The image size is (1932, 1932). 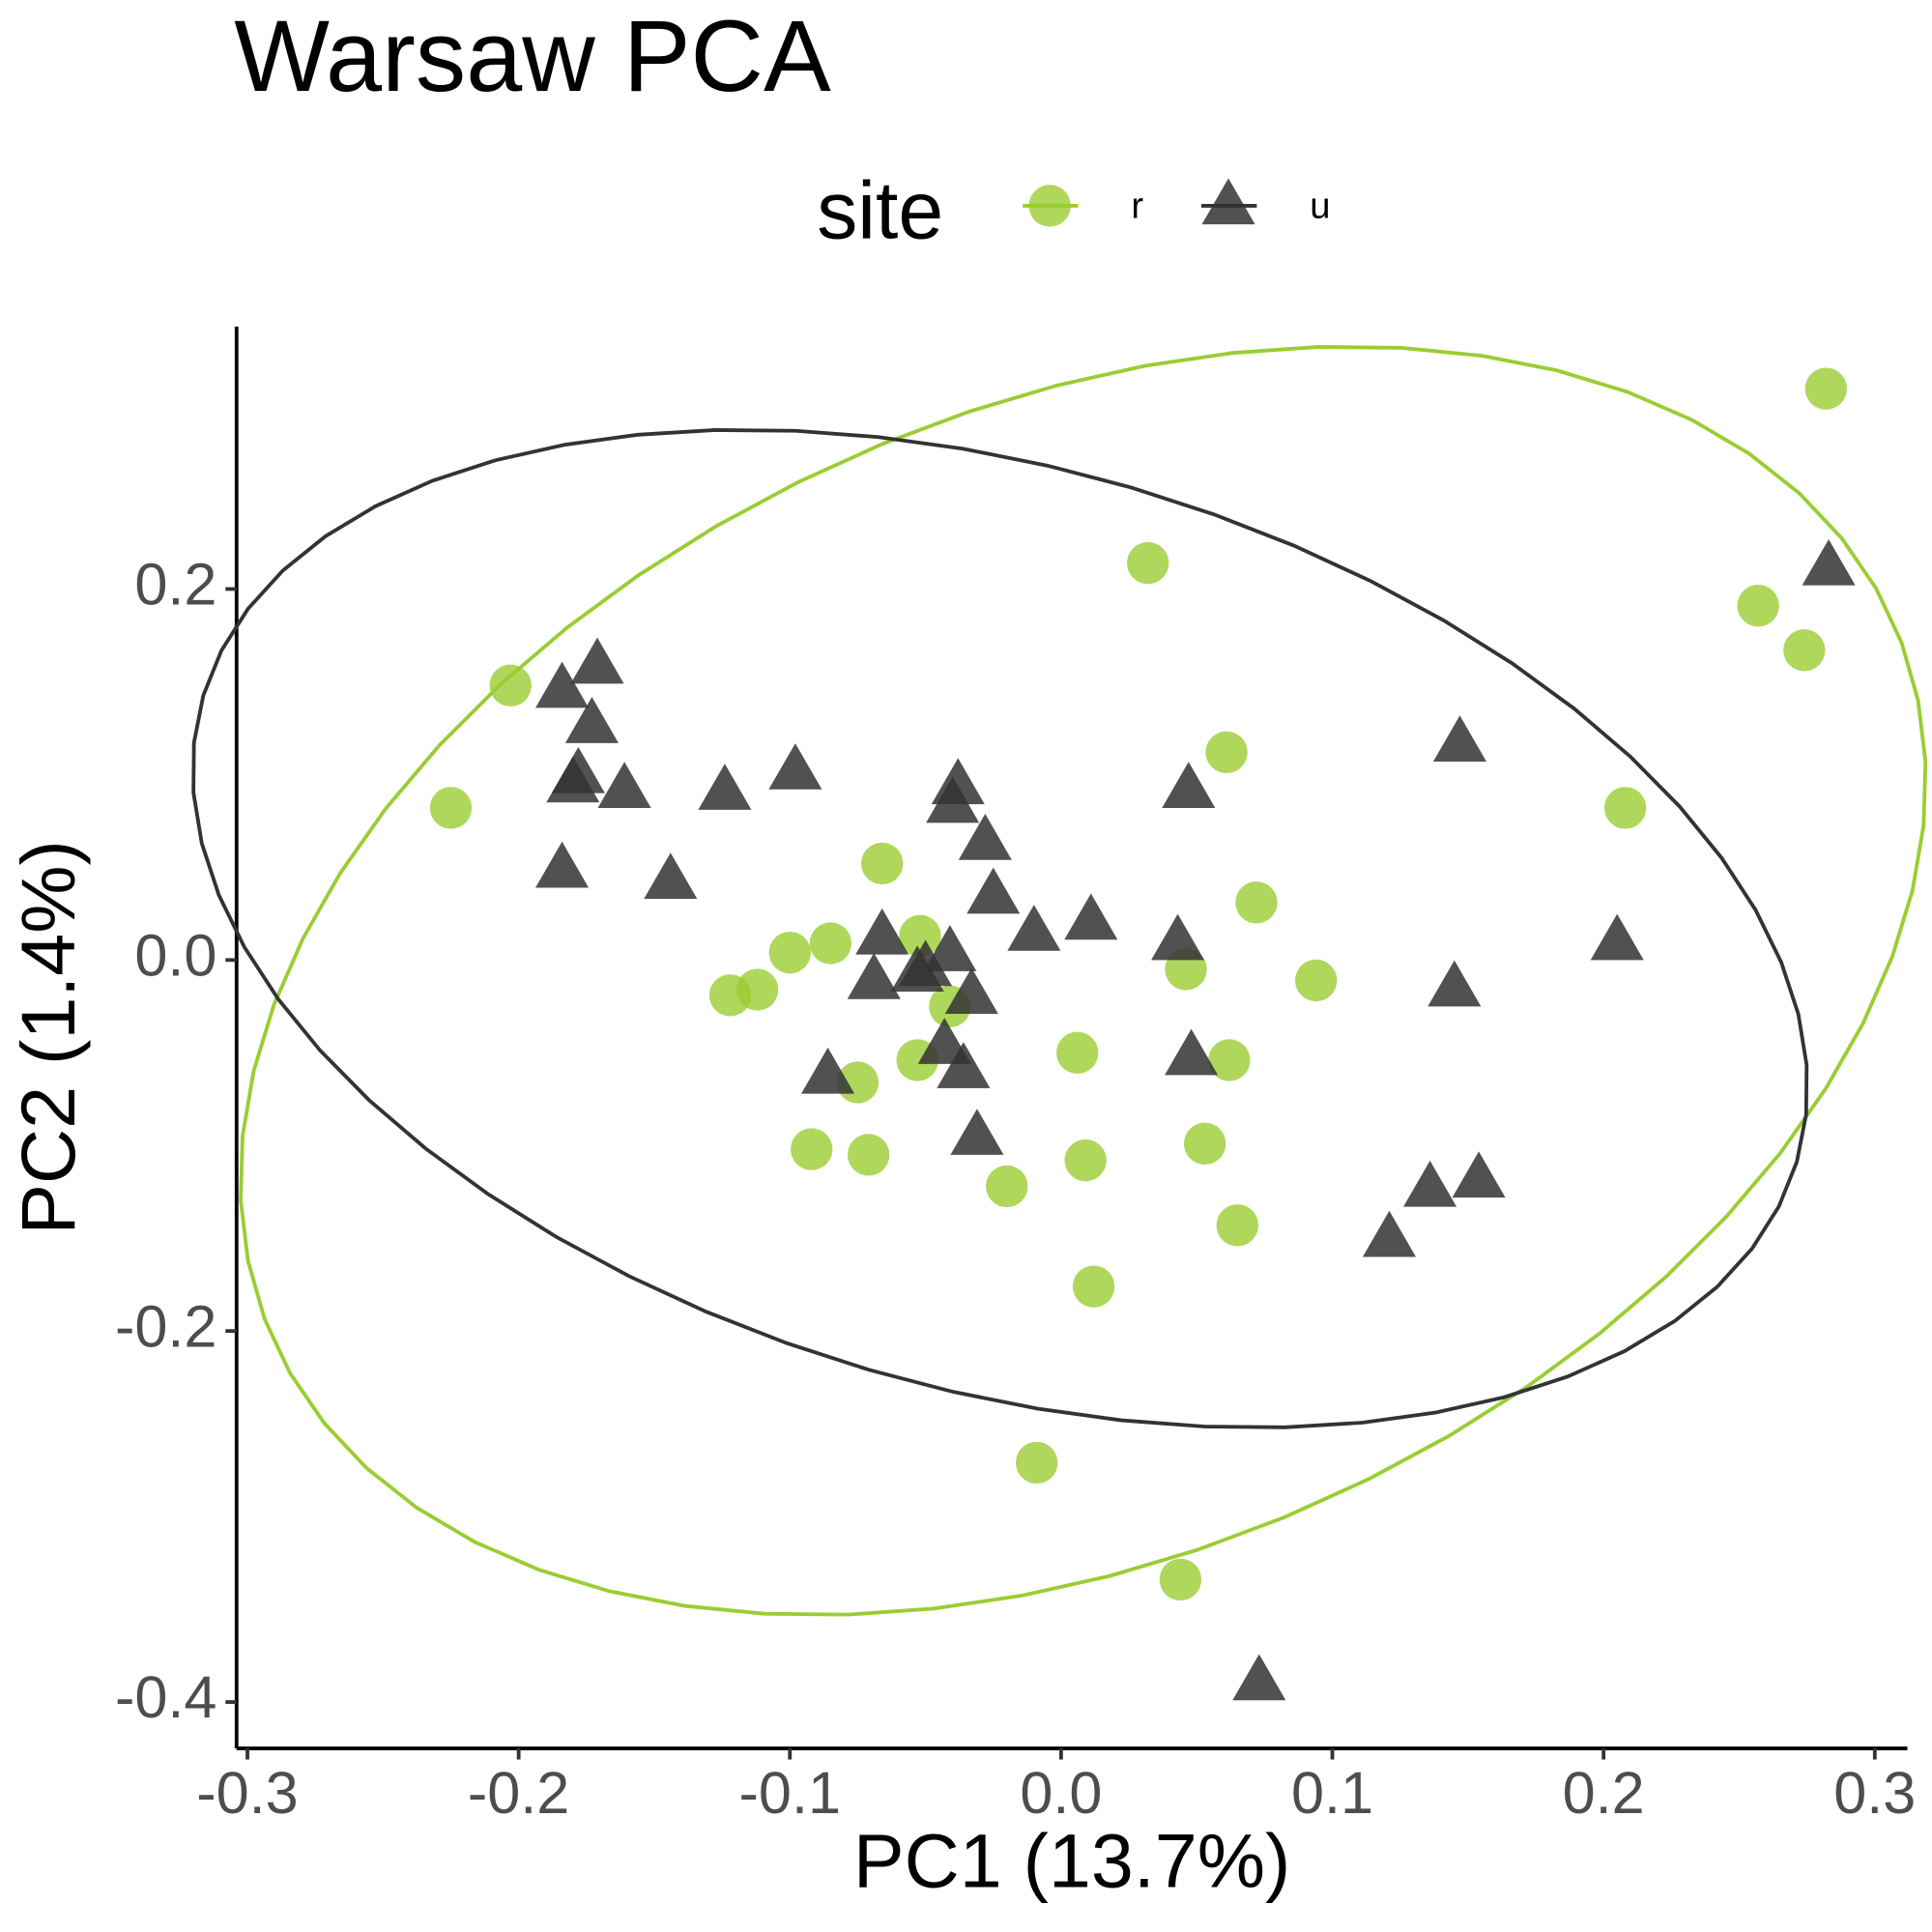 What do you see at coordinates (1332, 1793) in the screenshot?
I see `x-tick-label: 0.1` at bounding box center [1332, 1793].